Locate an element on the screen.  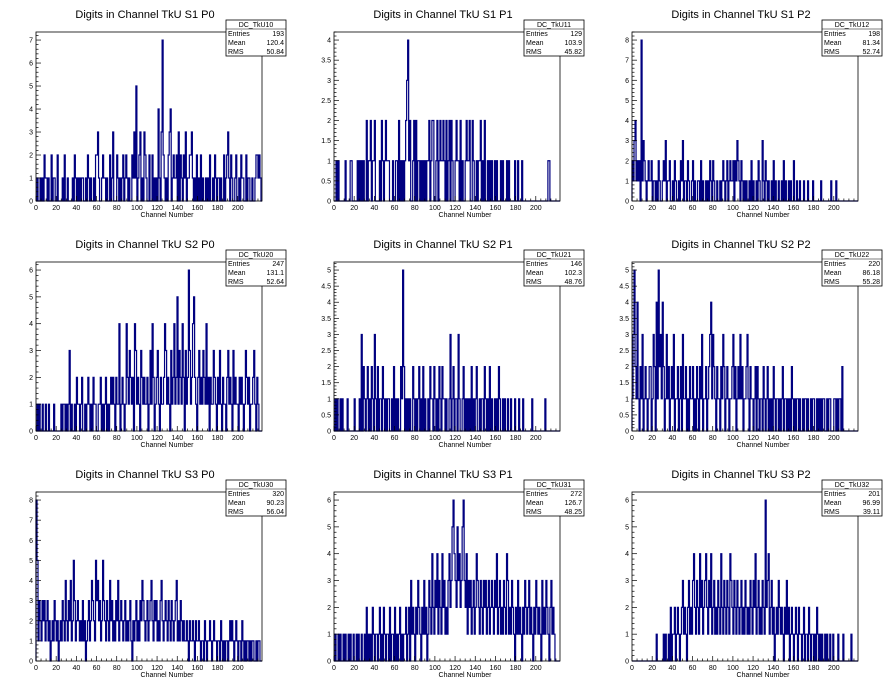
stats-value: 129 is located at coordinates (576, 34).